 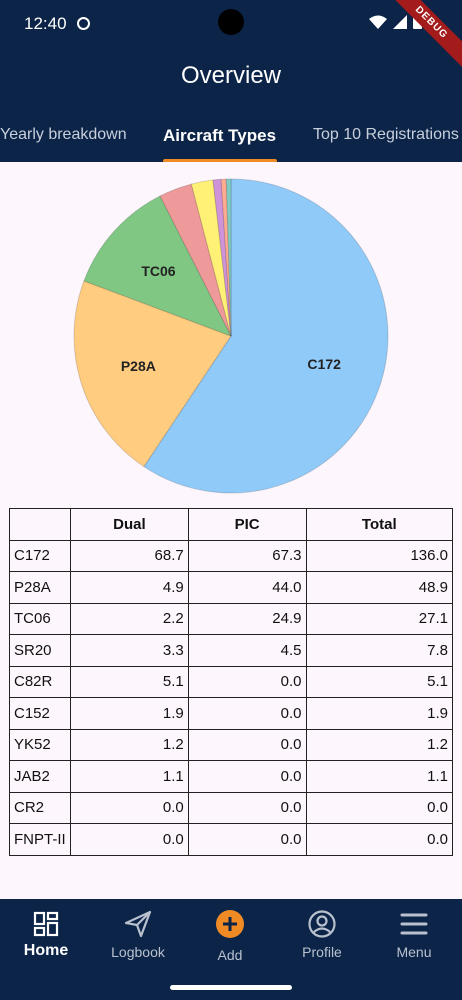 I want to click on pie-slice-sr20, so click(x=195, y=260).